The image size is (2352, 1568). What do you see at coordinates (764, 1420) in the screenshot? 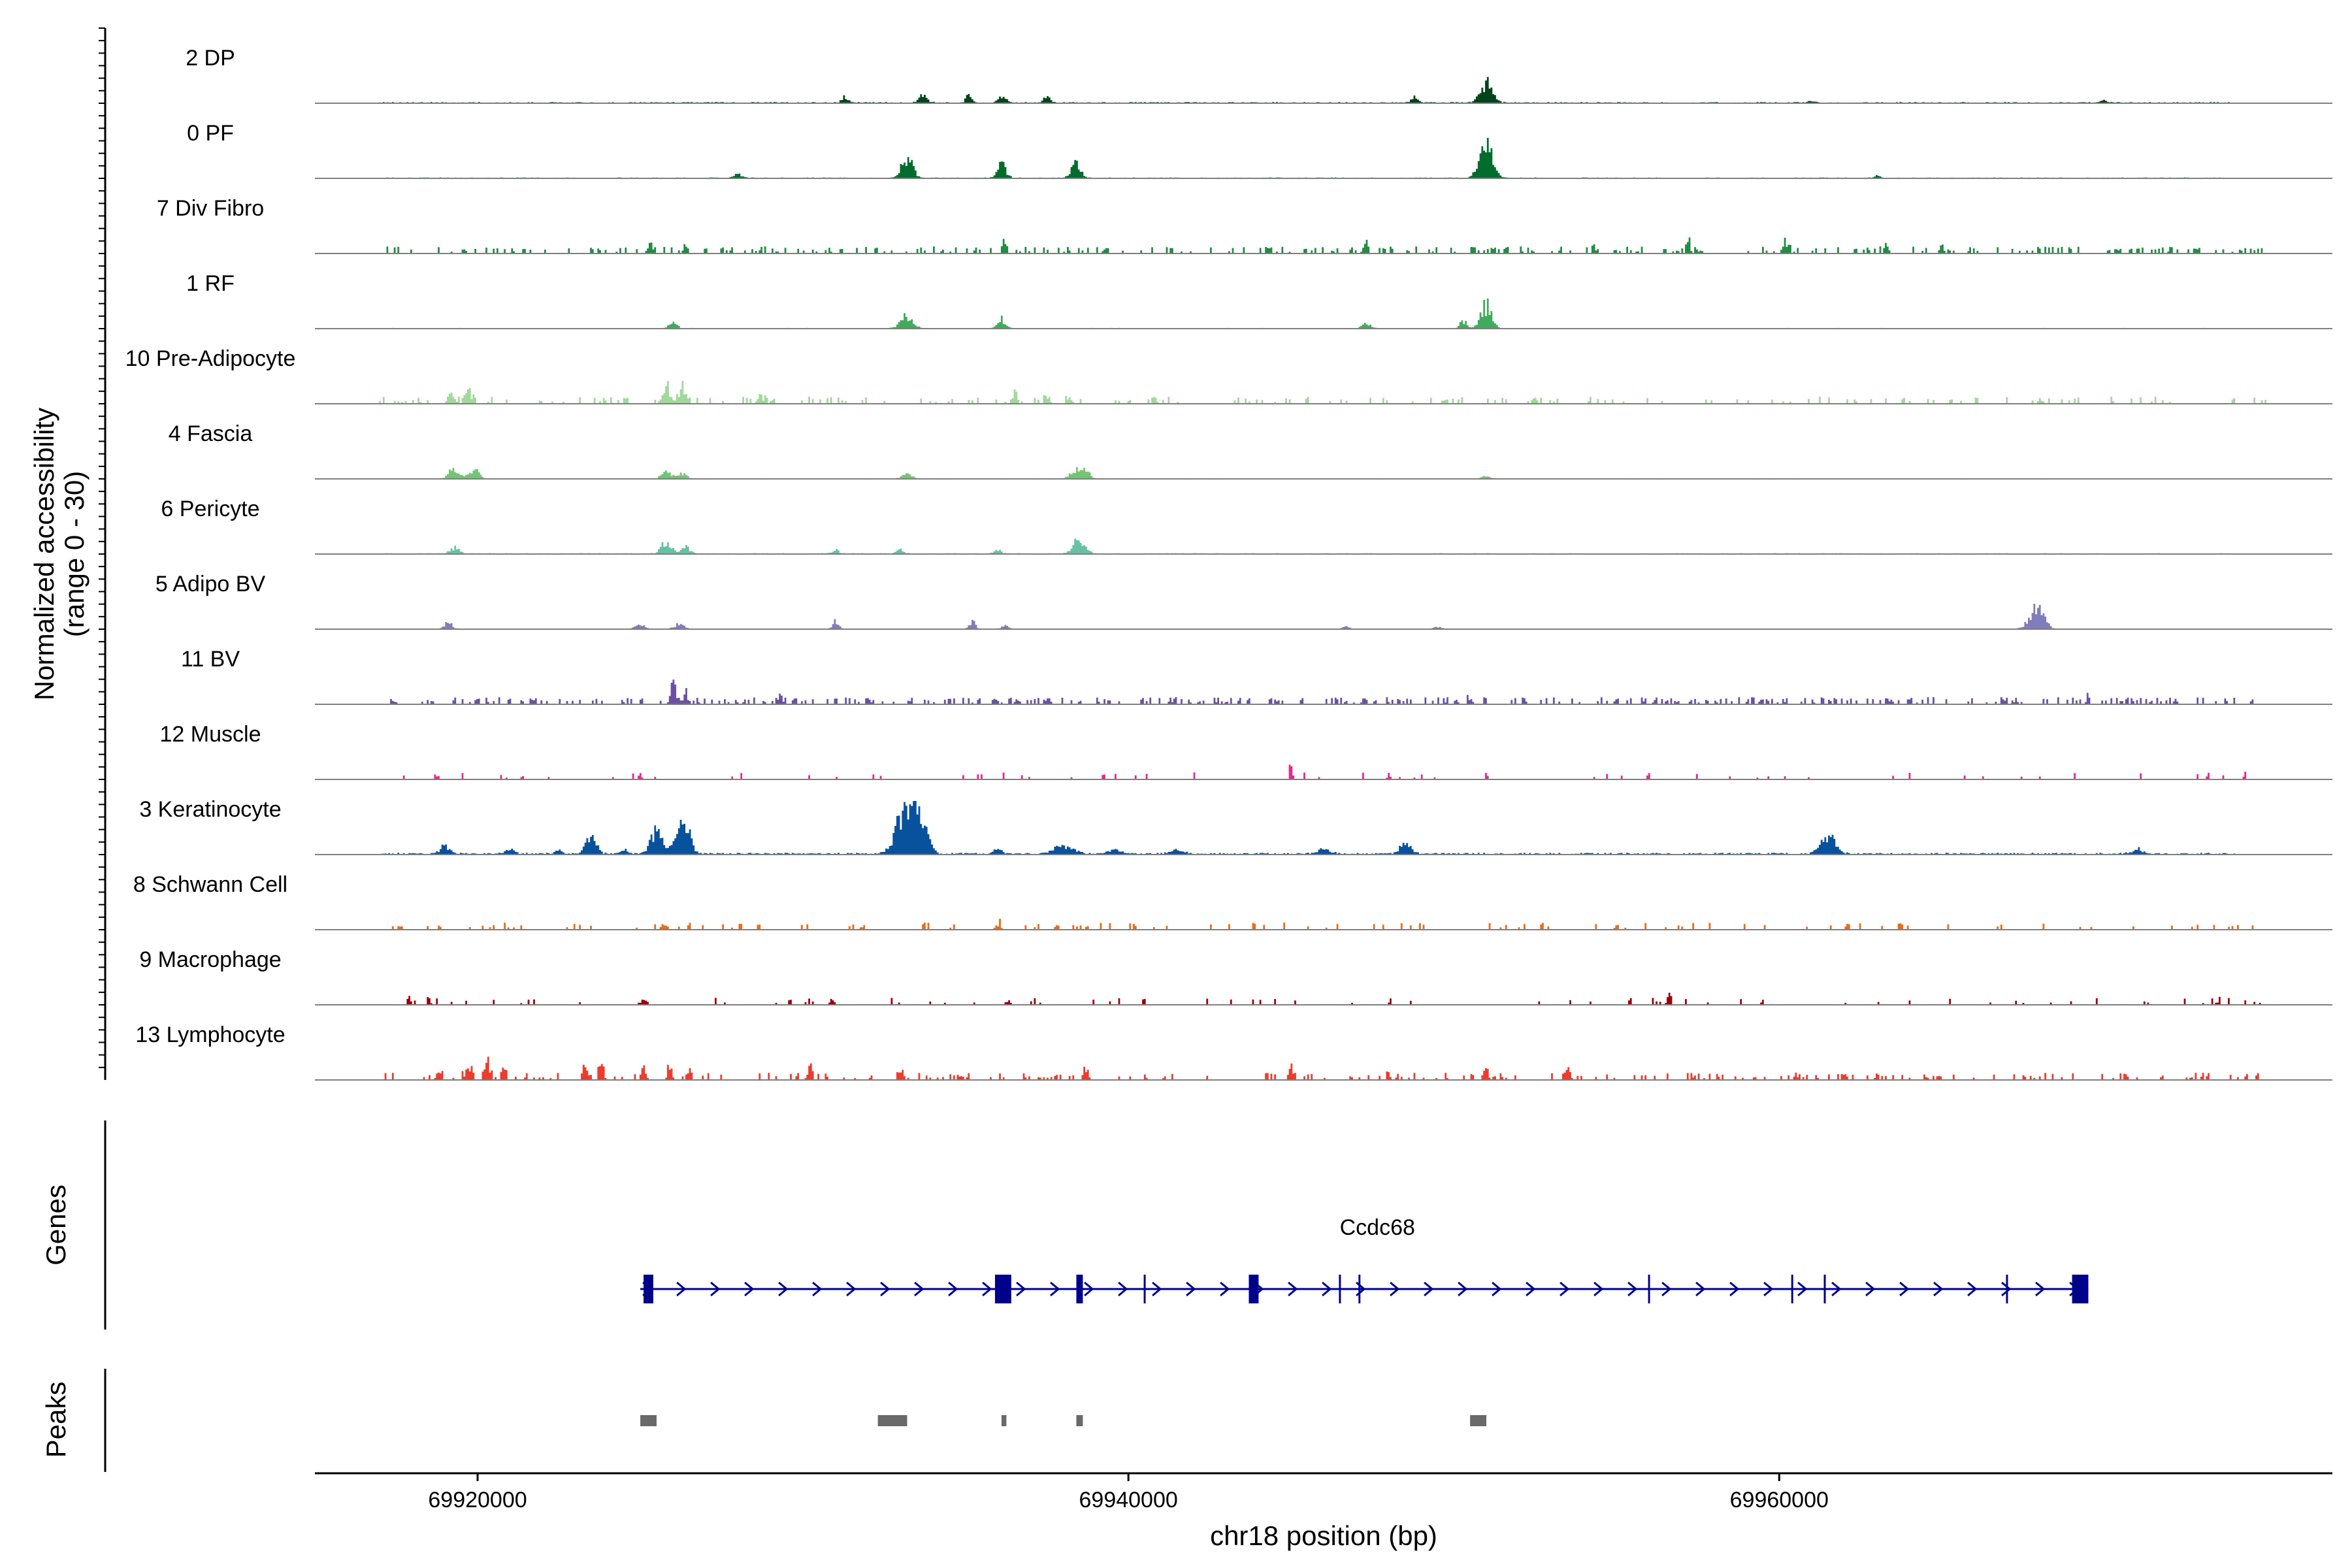
I see `peaks-panel: Peaks` at bounding box center [764, 1420].